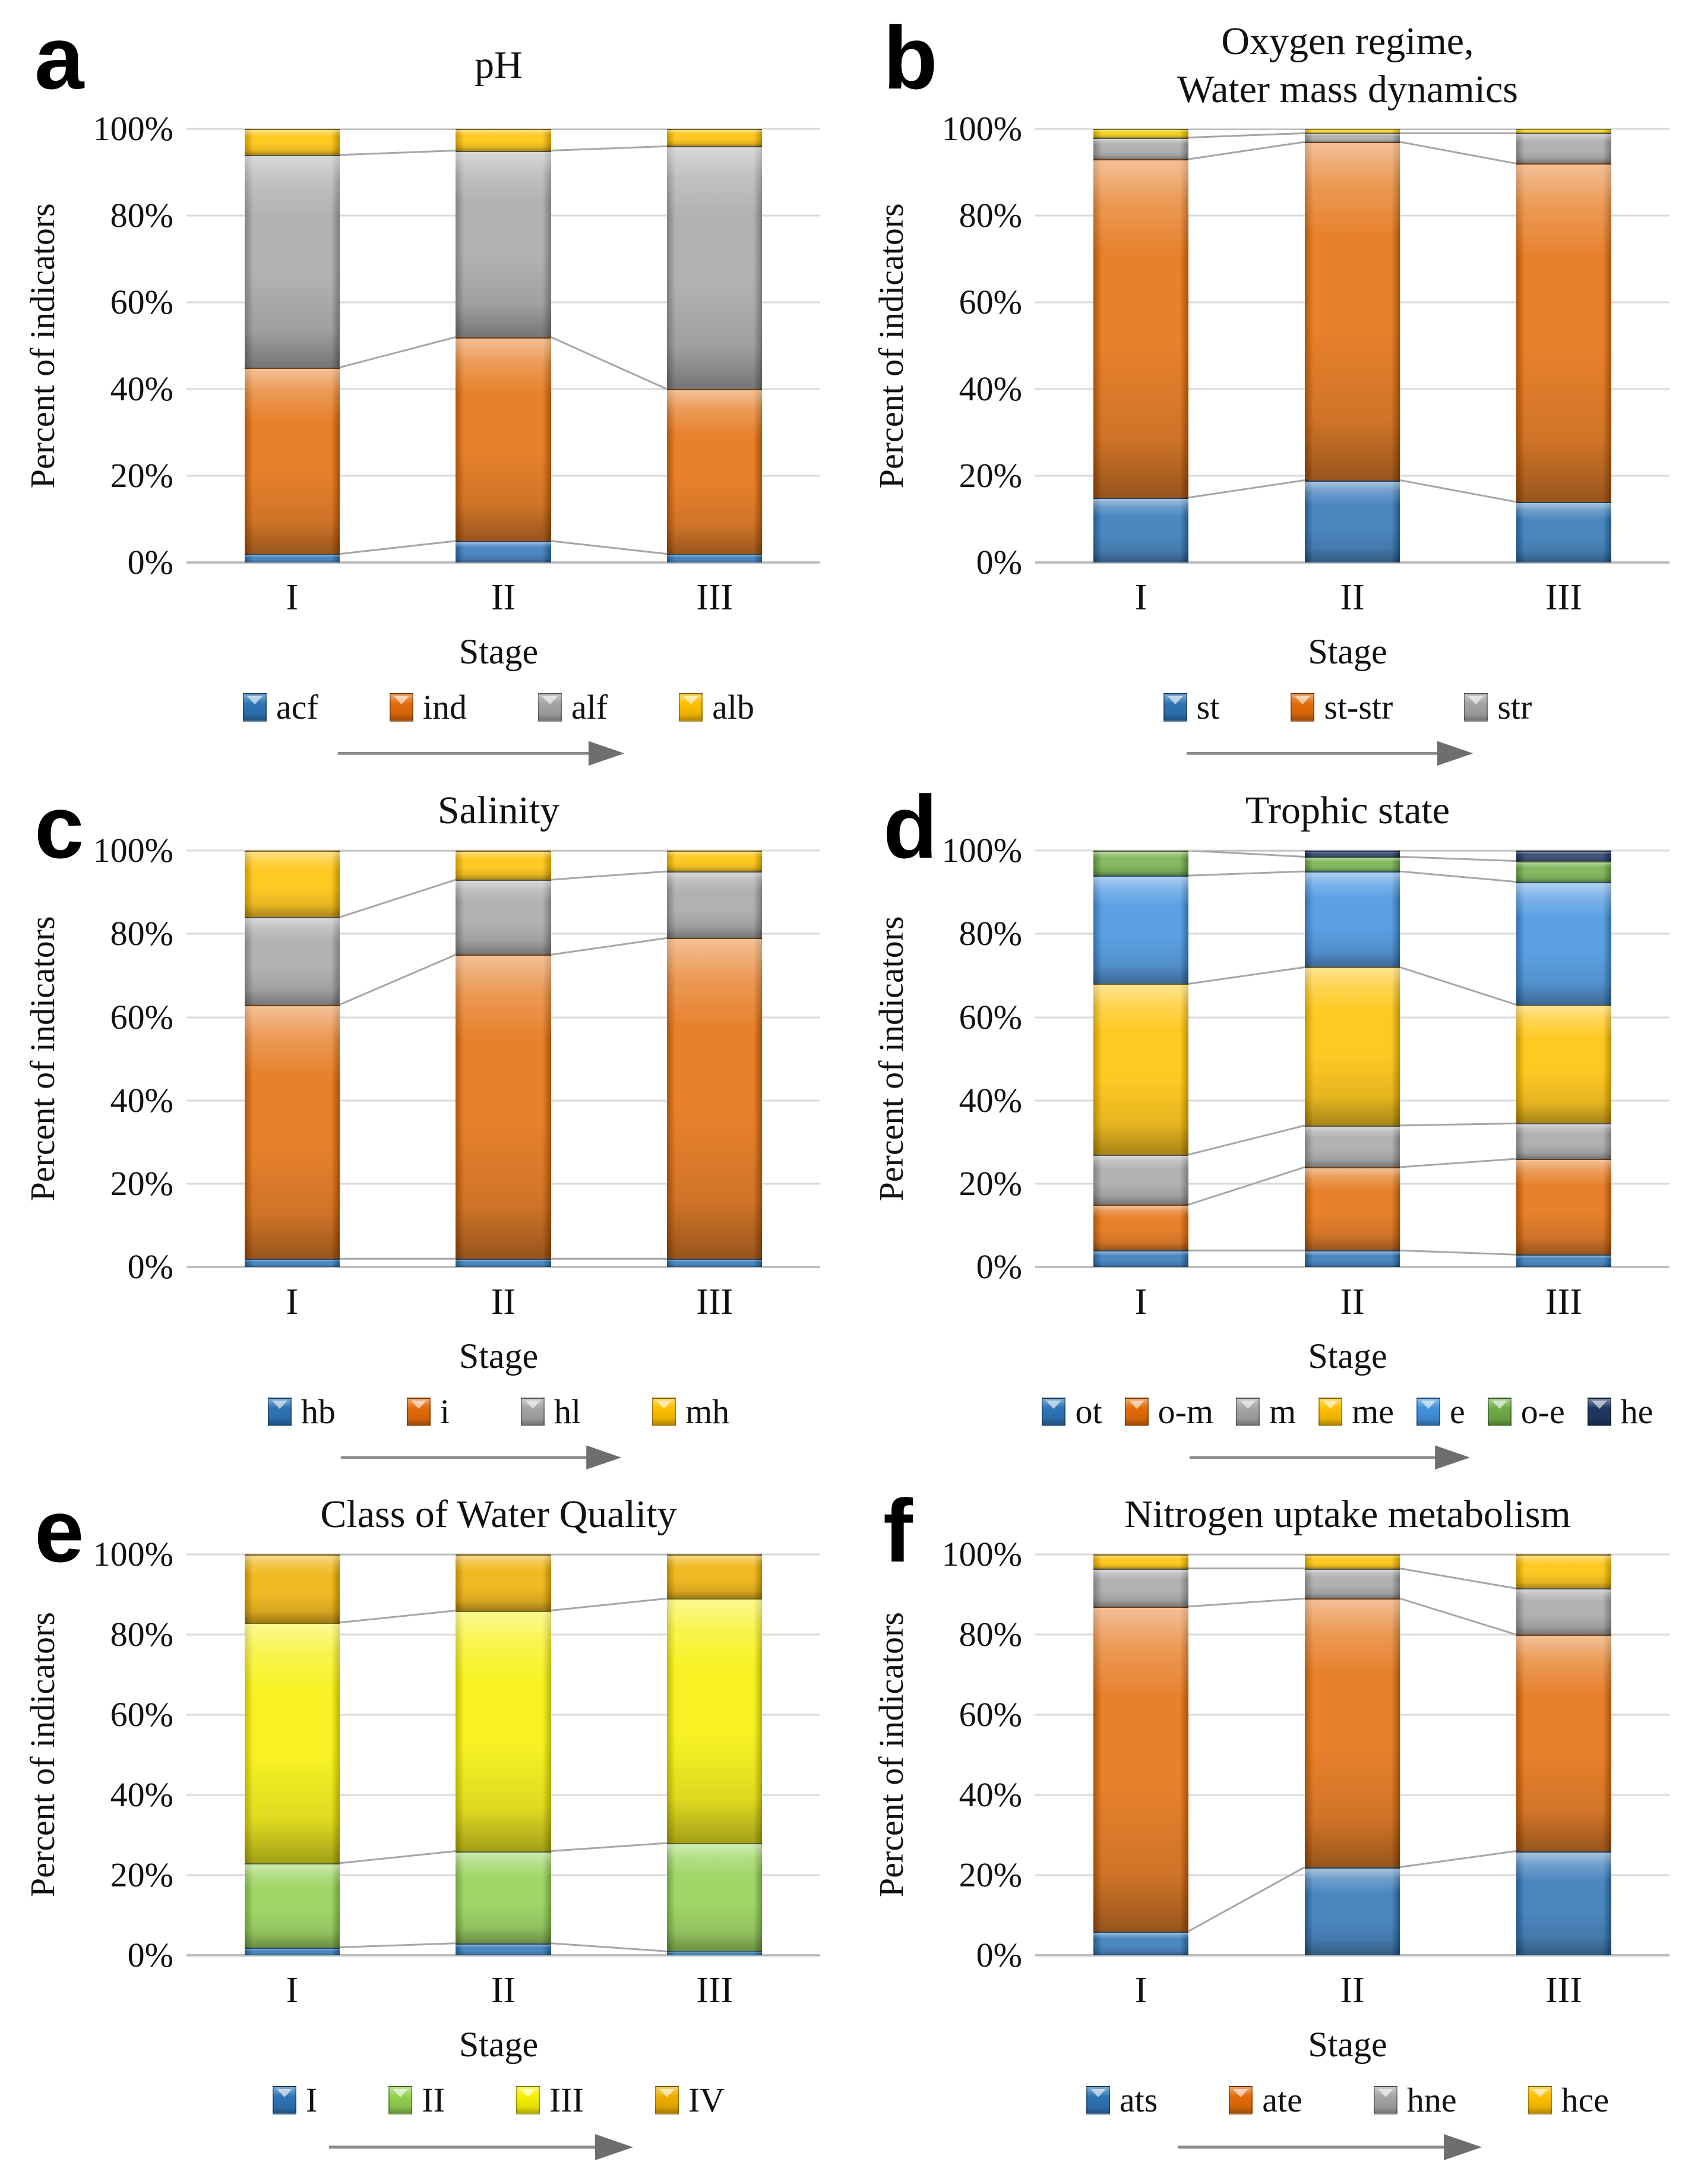 Image resolution: width=1698 pixels, height=2184 pixels. Describe the element at coordinates (990, 475) in the screenshot. I see `y-axis-tick-label: 20%` at that location.